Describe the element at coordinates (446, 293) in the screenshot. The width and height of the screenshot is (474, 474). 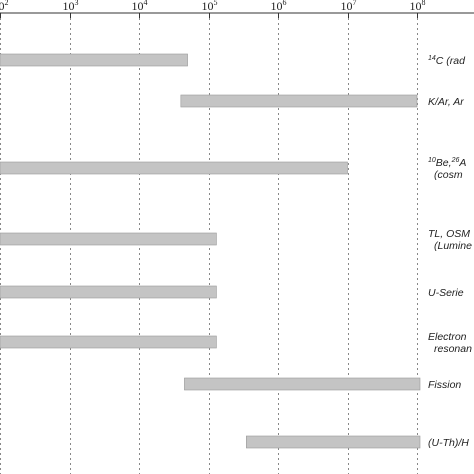
I see `method-label: U-Serie` at that location.